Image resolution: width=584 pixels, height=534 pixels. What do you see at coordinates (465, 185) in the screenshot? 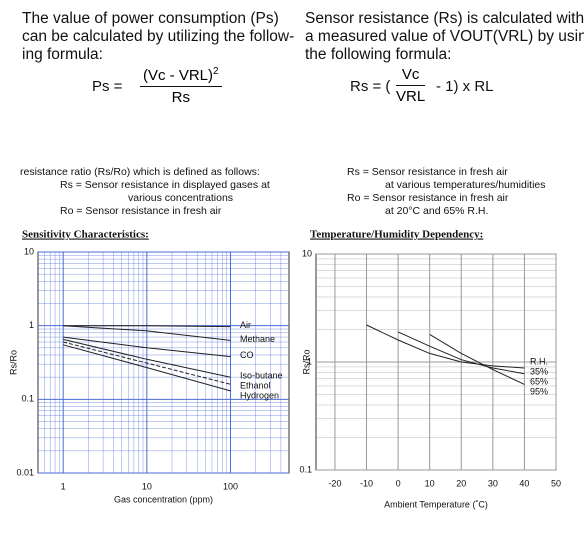
I see `note: at various temperatures/humidities` at bounding box center [465, 185].